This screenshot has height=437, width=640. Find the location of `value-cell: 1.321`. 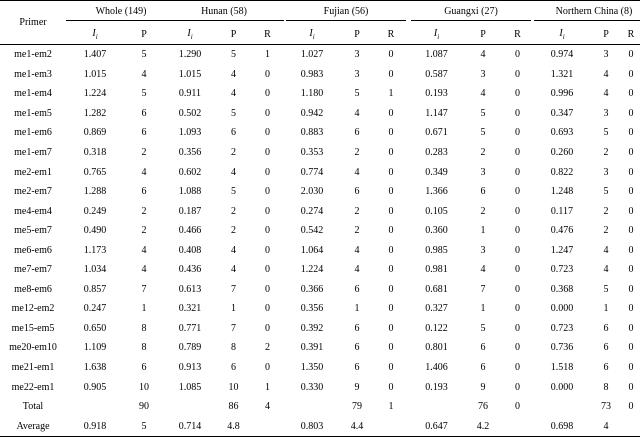

value-cell: 1.321 is located at coordinates (562, 74).